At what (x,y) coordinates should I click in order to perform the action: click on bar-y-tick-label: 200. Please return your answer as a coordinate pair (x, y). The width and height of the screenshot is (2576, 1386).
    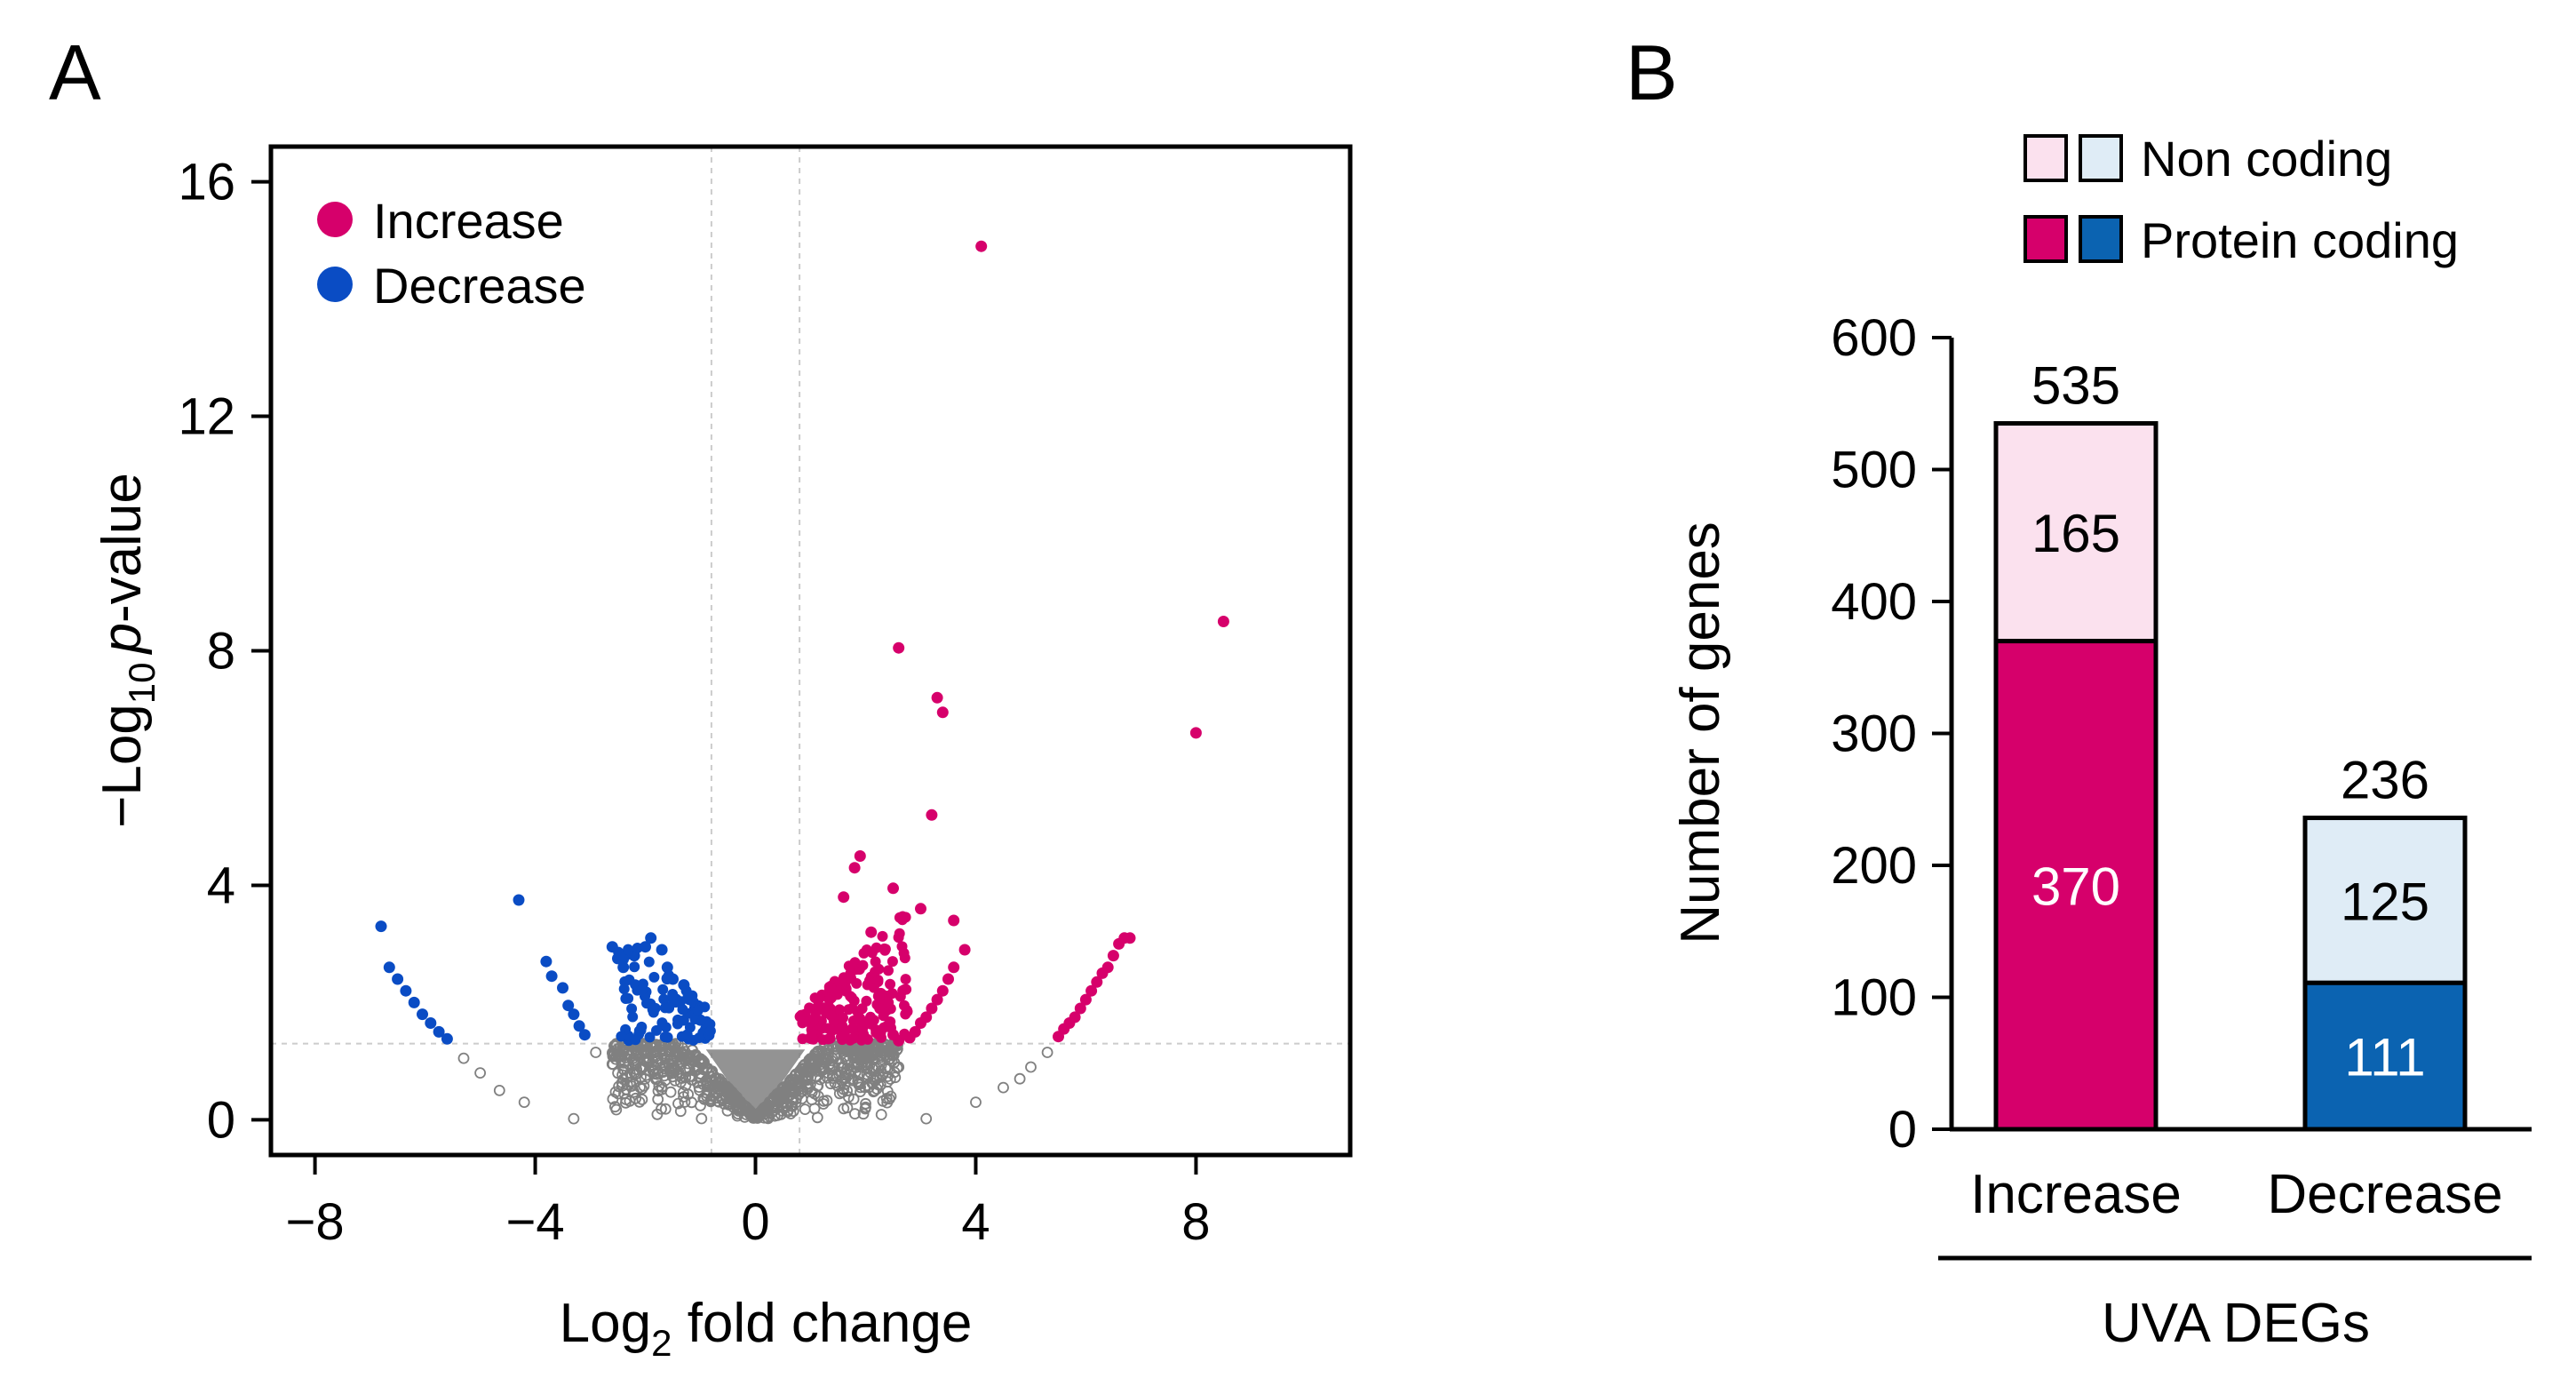
    Looking at the image, I should click on (1874, 866).